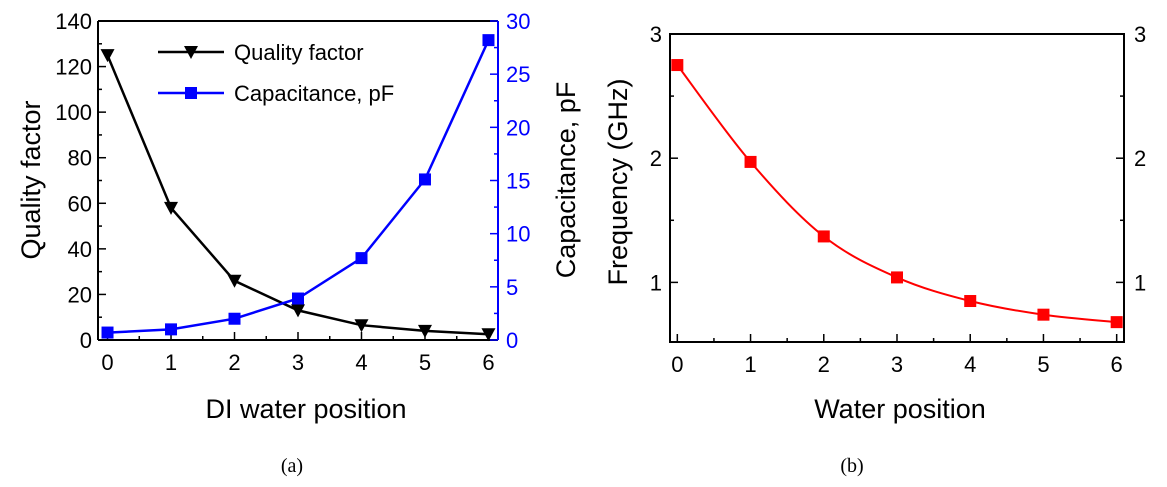 This screenshot has height=487, width=1167. What do you see at coordinates (107, 362) in the screenshot?
I see `panel-a-xtick-label: 0` at bounding box center [107, 362].